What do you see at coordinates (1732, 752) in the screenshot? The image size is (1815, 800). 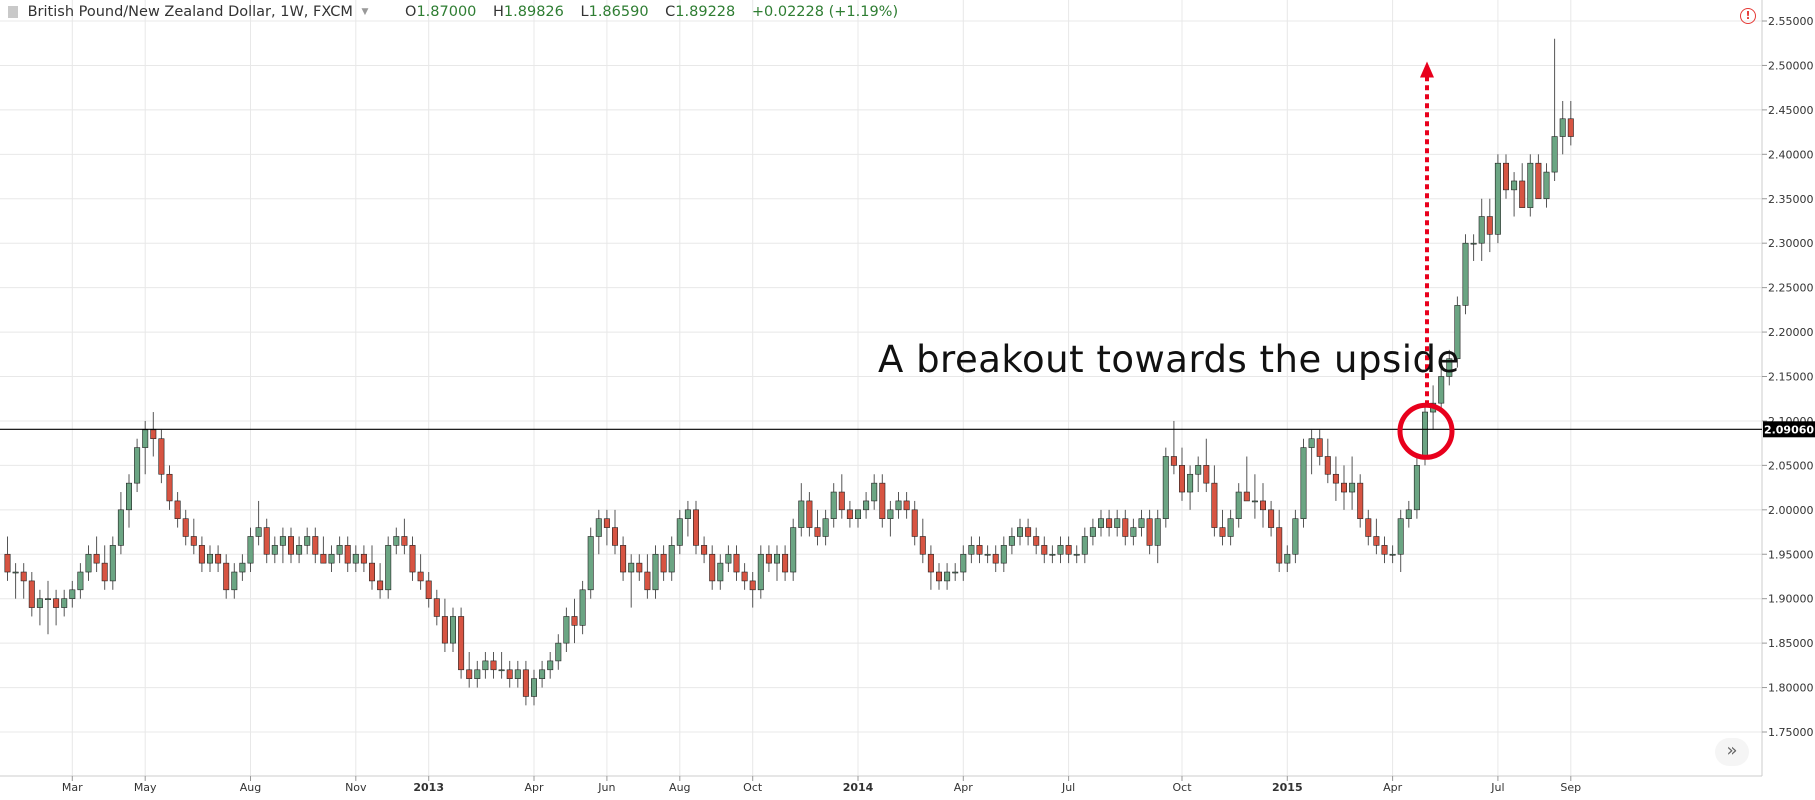 I see `scroll-to-realtime-button: »` at bounding box center [1732, 752].